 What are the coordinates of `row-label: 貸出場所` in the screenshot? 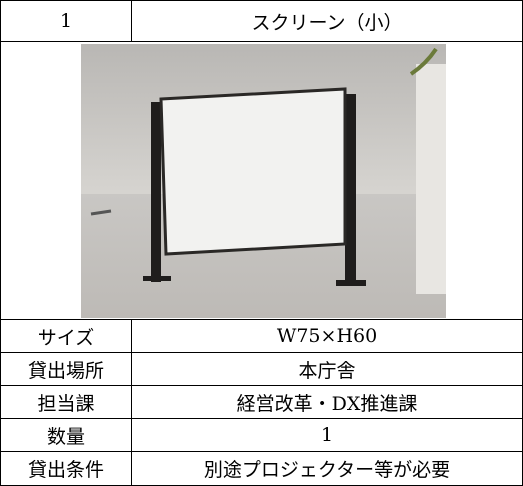 It's located at (65, 370).